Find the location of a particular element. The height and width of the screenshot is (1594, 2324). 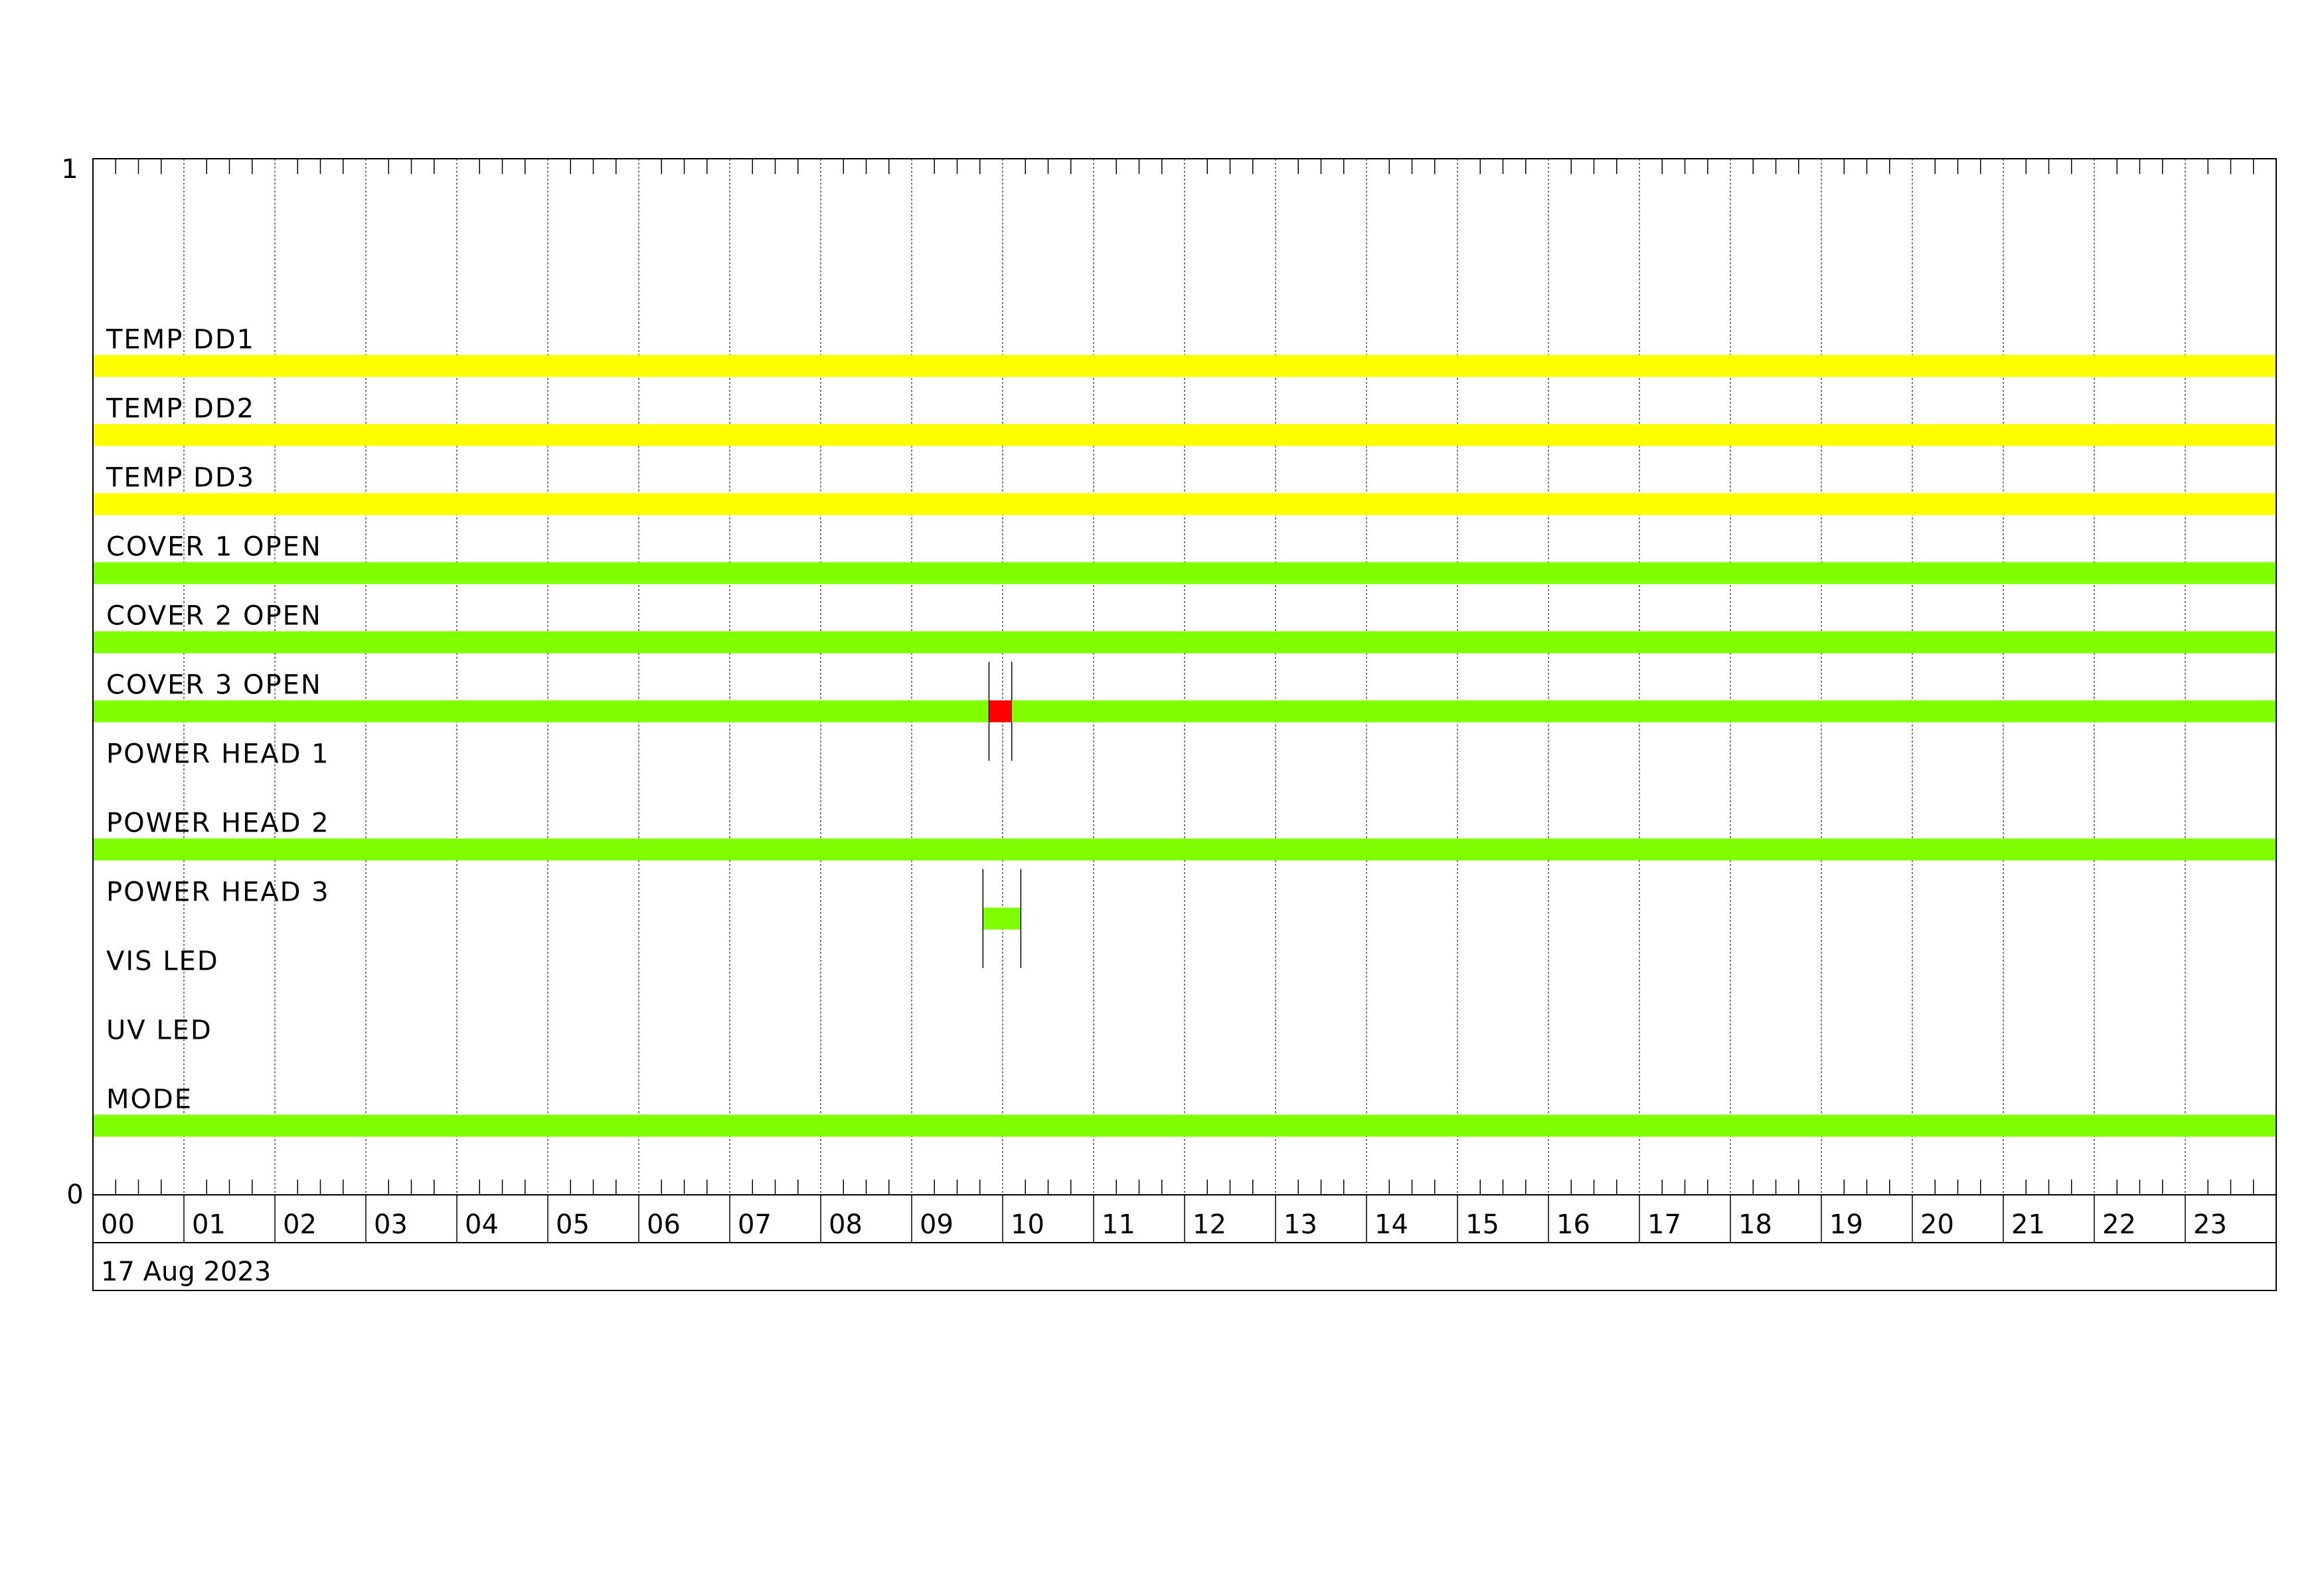

x-tick-label: 10 is located at coordinates (1027, 1224).